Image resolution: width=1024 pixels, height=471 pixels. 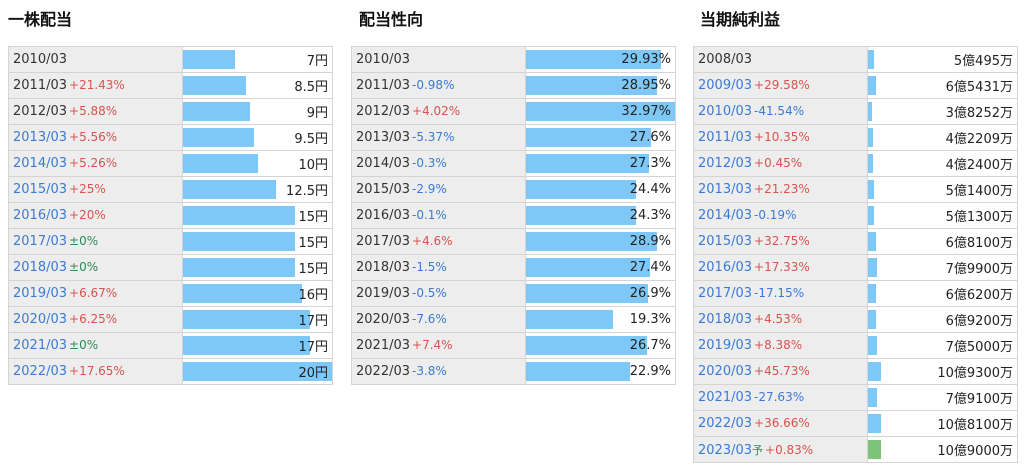 I want to click on value-text: 10億9300万, so click(x=975, y=373).